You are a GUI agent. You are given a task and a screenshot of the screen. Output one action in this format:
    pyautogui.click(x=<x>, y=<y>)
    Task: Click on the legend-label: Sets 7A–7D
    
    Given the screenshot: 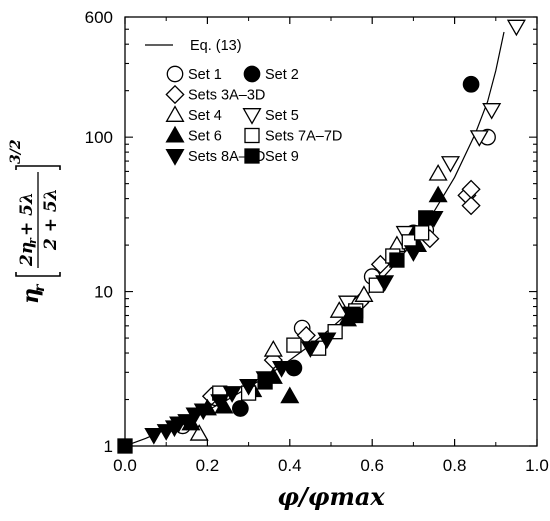 What is the action you would take?
    pyautogui.click(x=303, y=137)
    